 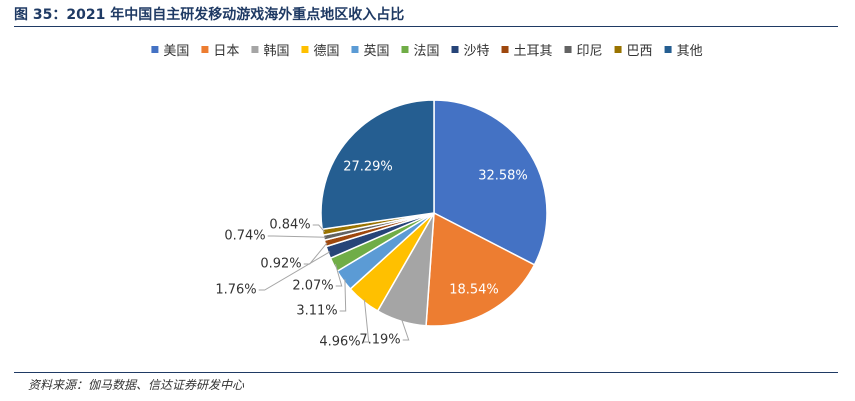 What do you see at coordinates (316, 311) in the screenshot?
I see `data-label: 3.11%` at bounding box center [316, 311].